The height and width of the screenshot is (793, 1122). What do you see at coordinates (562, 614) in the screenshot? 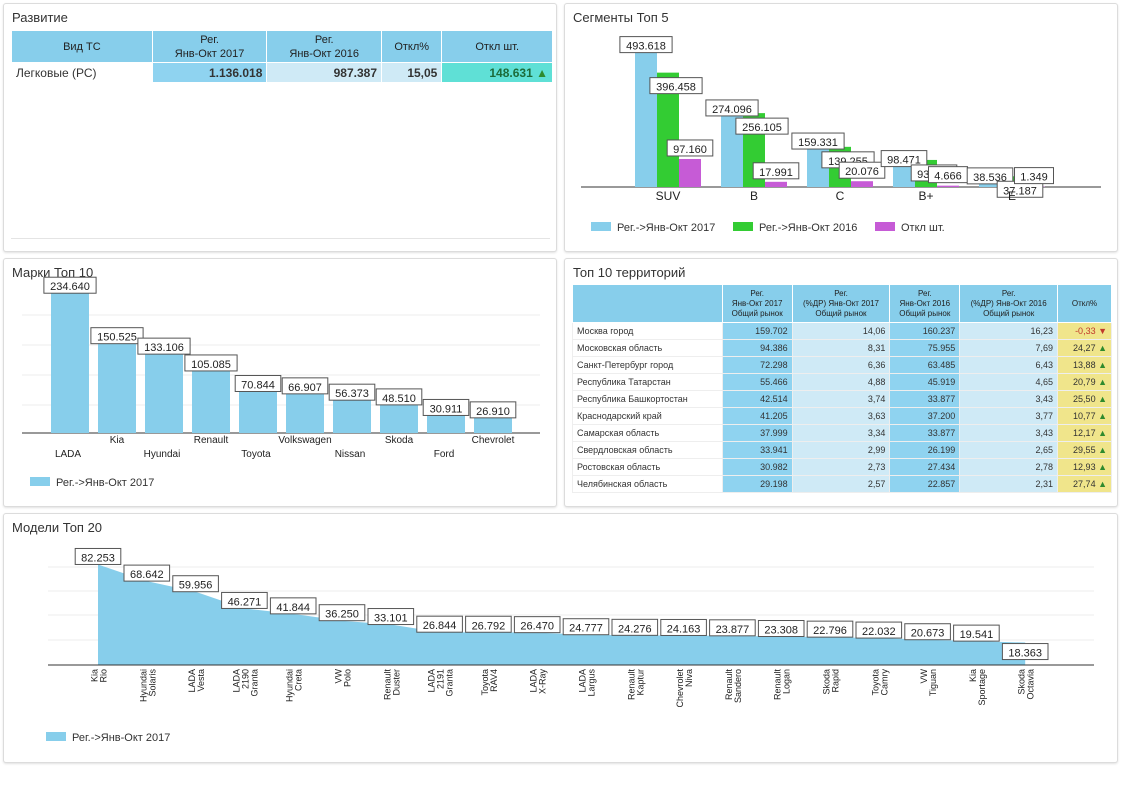
I see `model-area` at bounding box center [562, 614].